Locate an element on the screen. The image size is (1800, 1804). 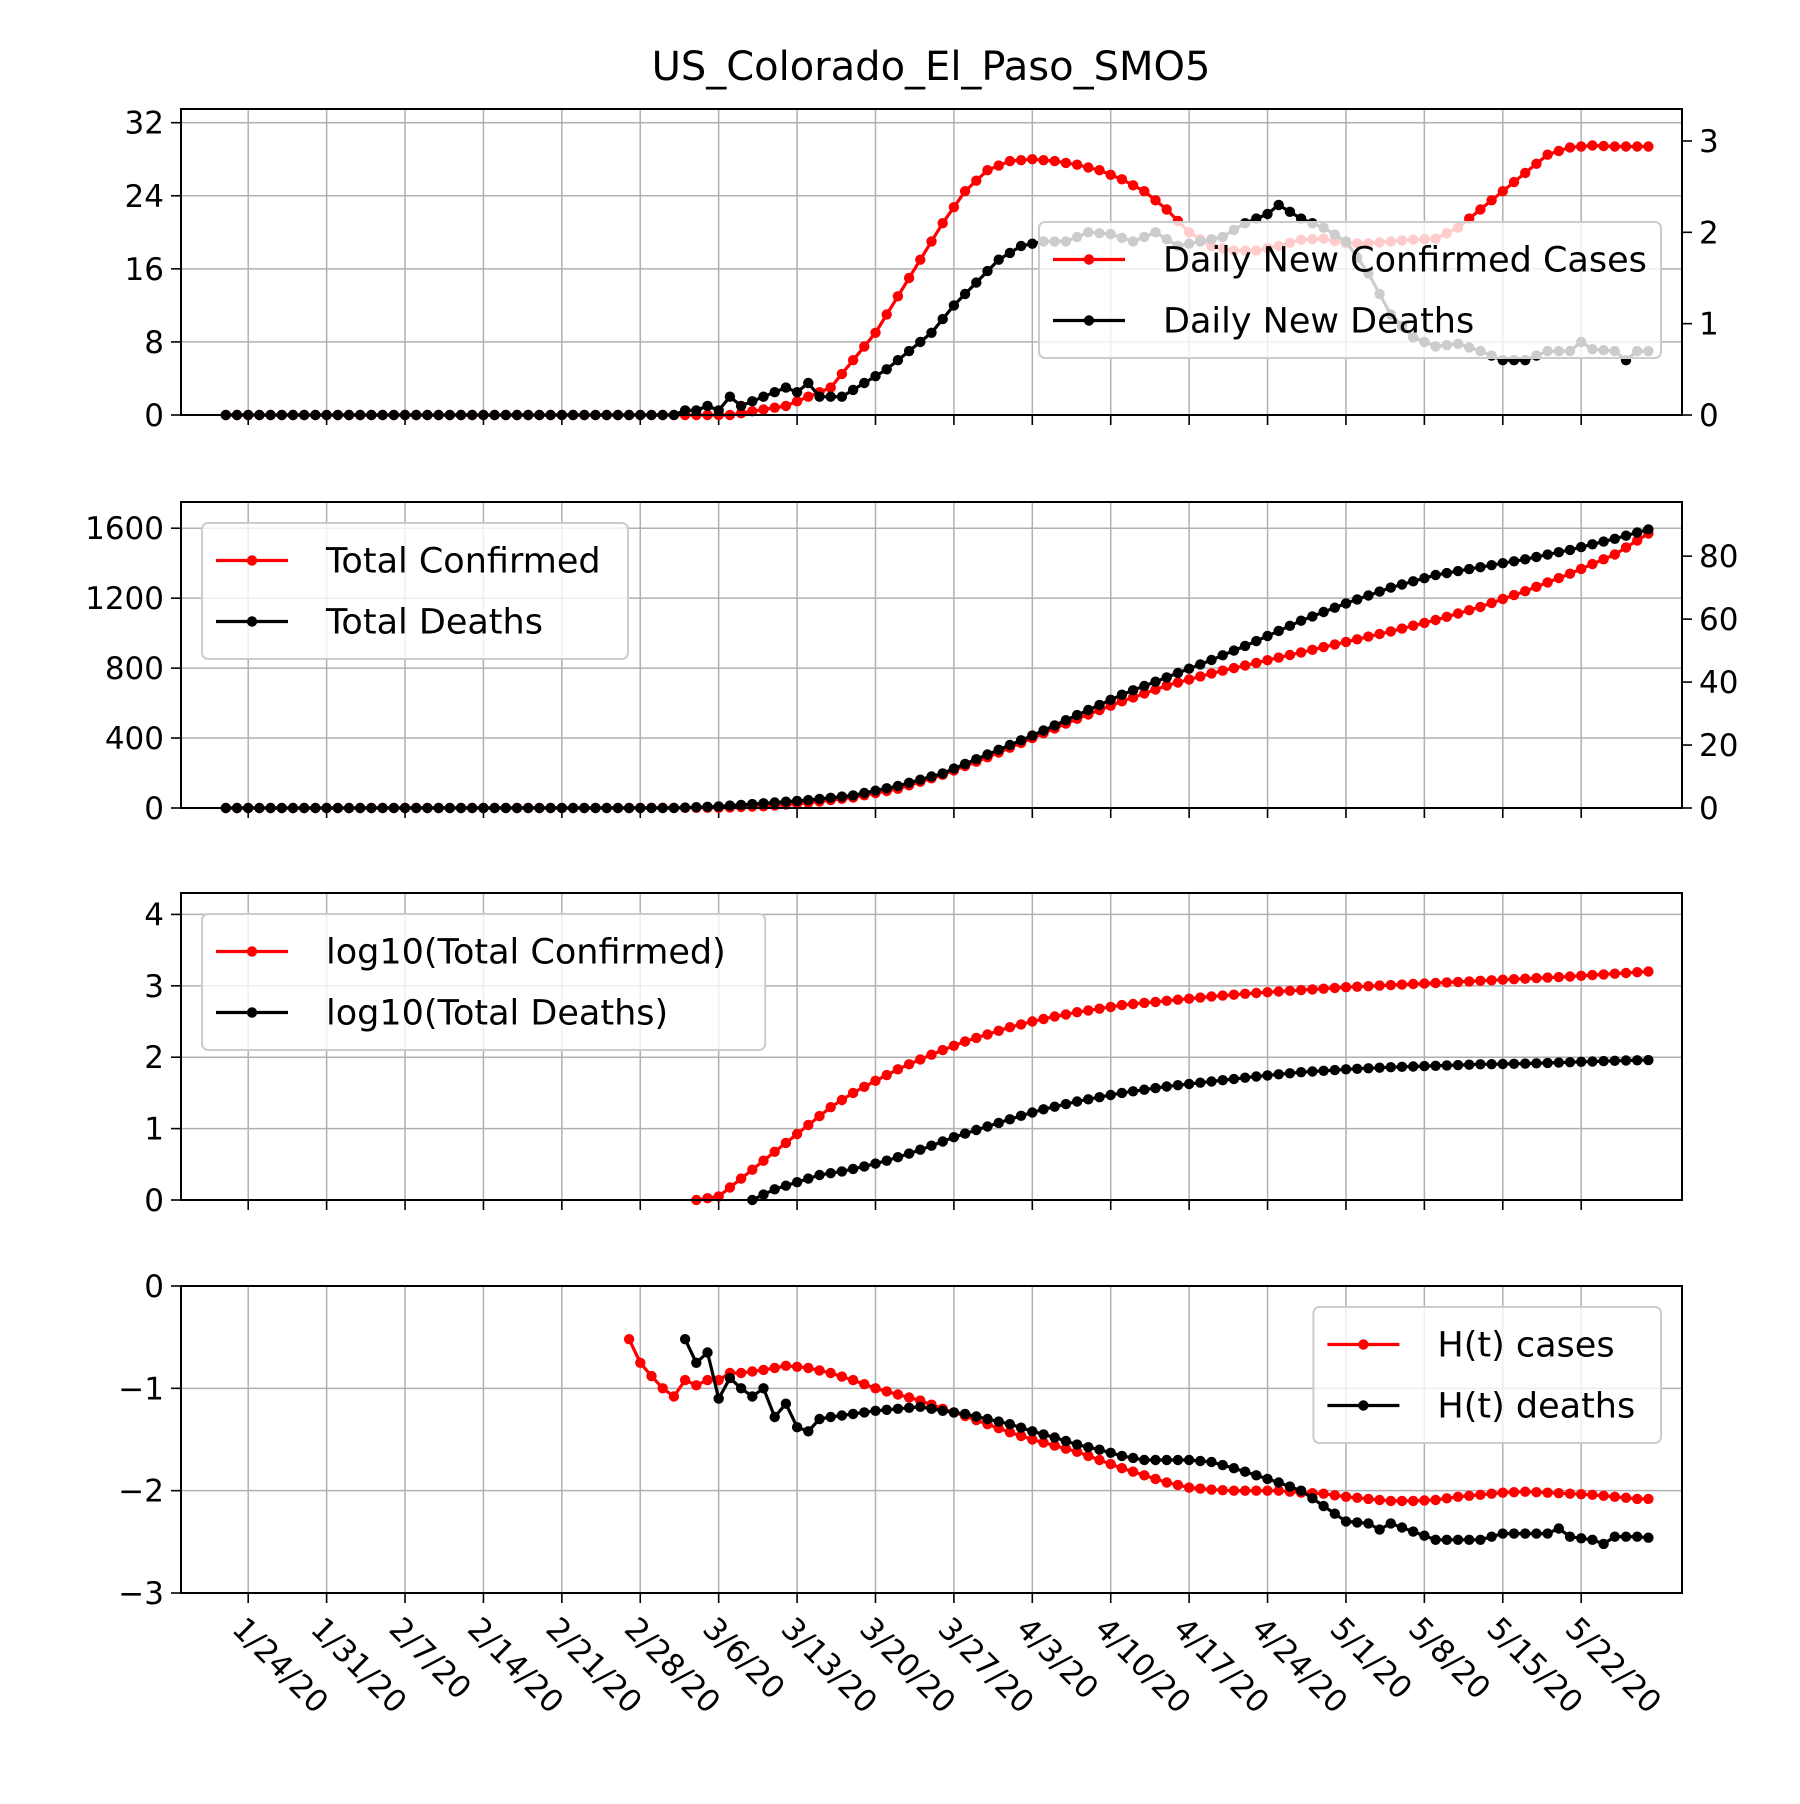
legend-label: H(t) cases is located at coordinates (1525, 1346).